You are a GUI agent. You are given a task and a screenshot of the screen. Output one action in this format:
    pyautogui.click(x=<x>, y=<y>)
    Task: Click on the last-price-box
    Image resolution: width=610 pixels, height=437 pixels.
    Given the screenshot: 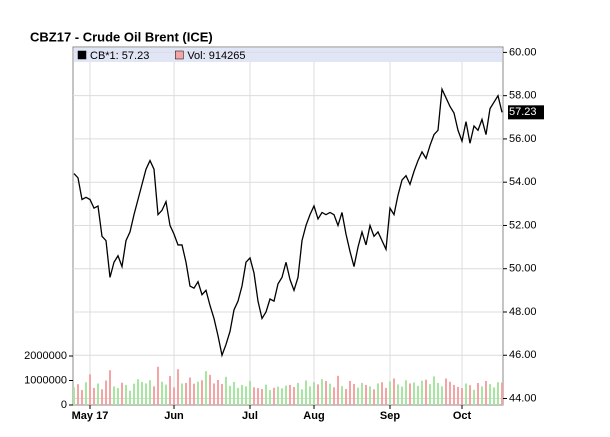 What is the action you would take?
    pyautogui.click(x=526, y=112)
    